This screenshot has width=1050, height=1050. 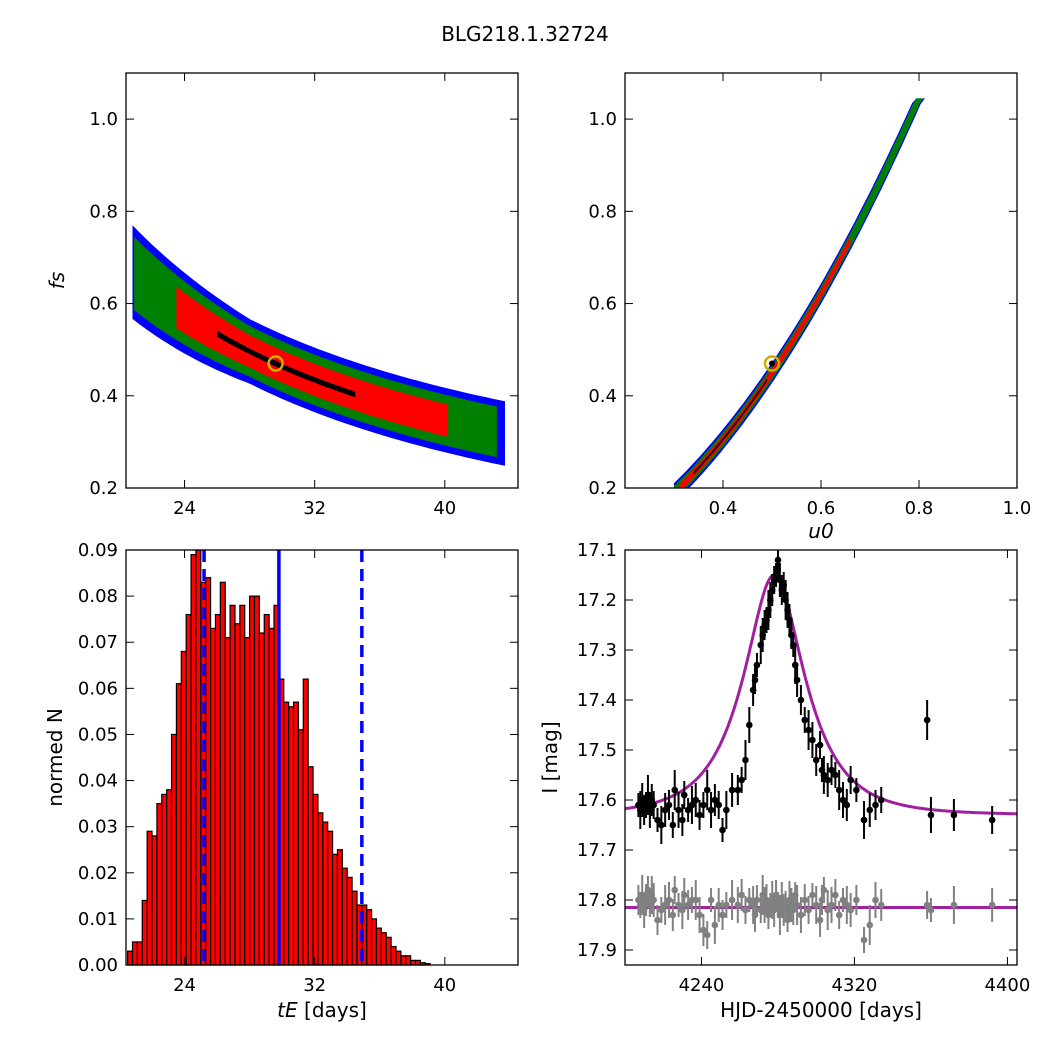 What do you see at coordinates (444, 985) in the screenshot?
I see `panel-bottom-left-xtick-label: 40` at bounding box center [444, 985].